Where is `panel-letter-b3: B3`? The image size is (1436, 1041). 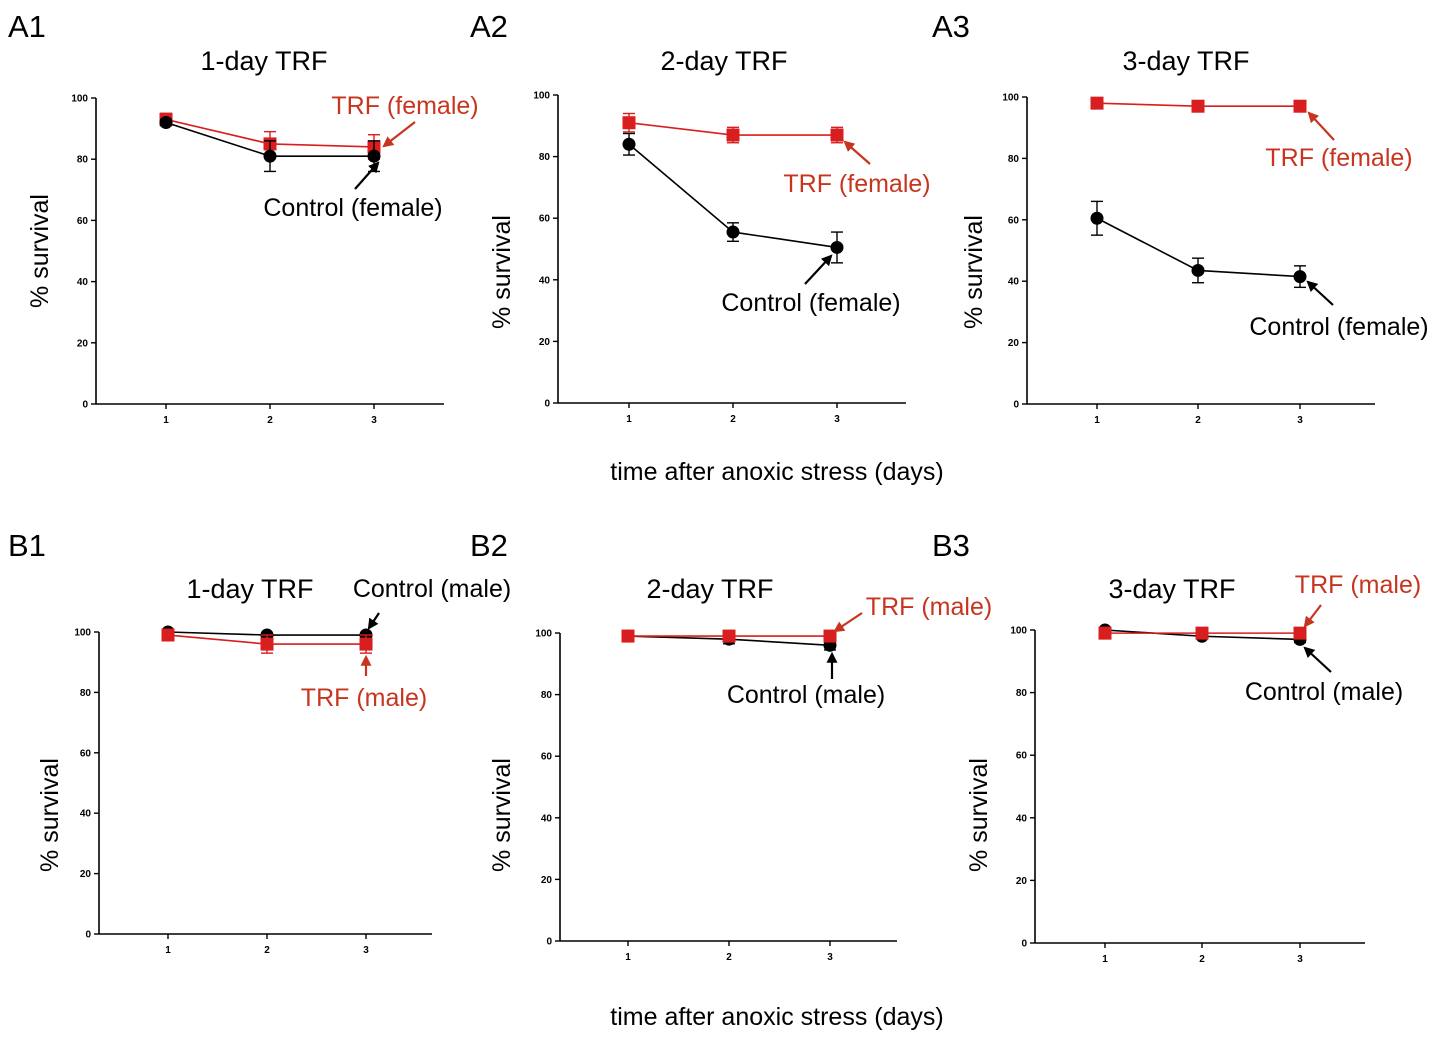 panel-letter-b3: B3 is located at coordinates (951, 545).